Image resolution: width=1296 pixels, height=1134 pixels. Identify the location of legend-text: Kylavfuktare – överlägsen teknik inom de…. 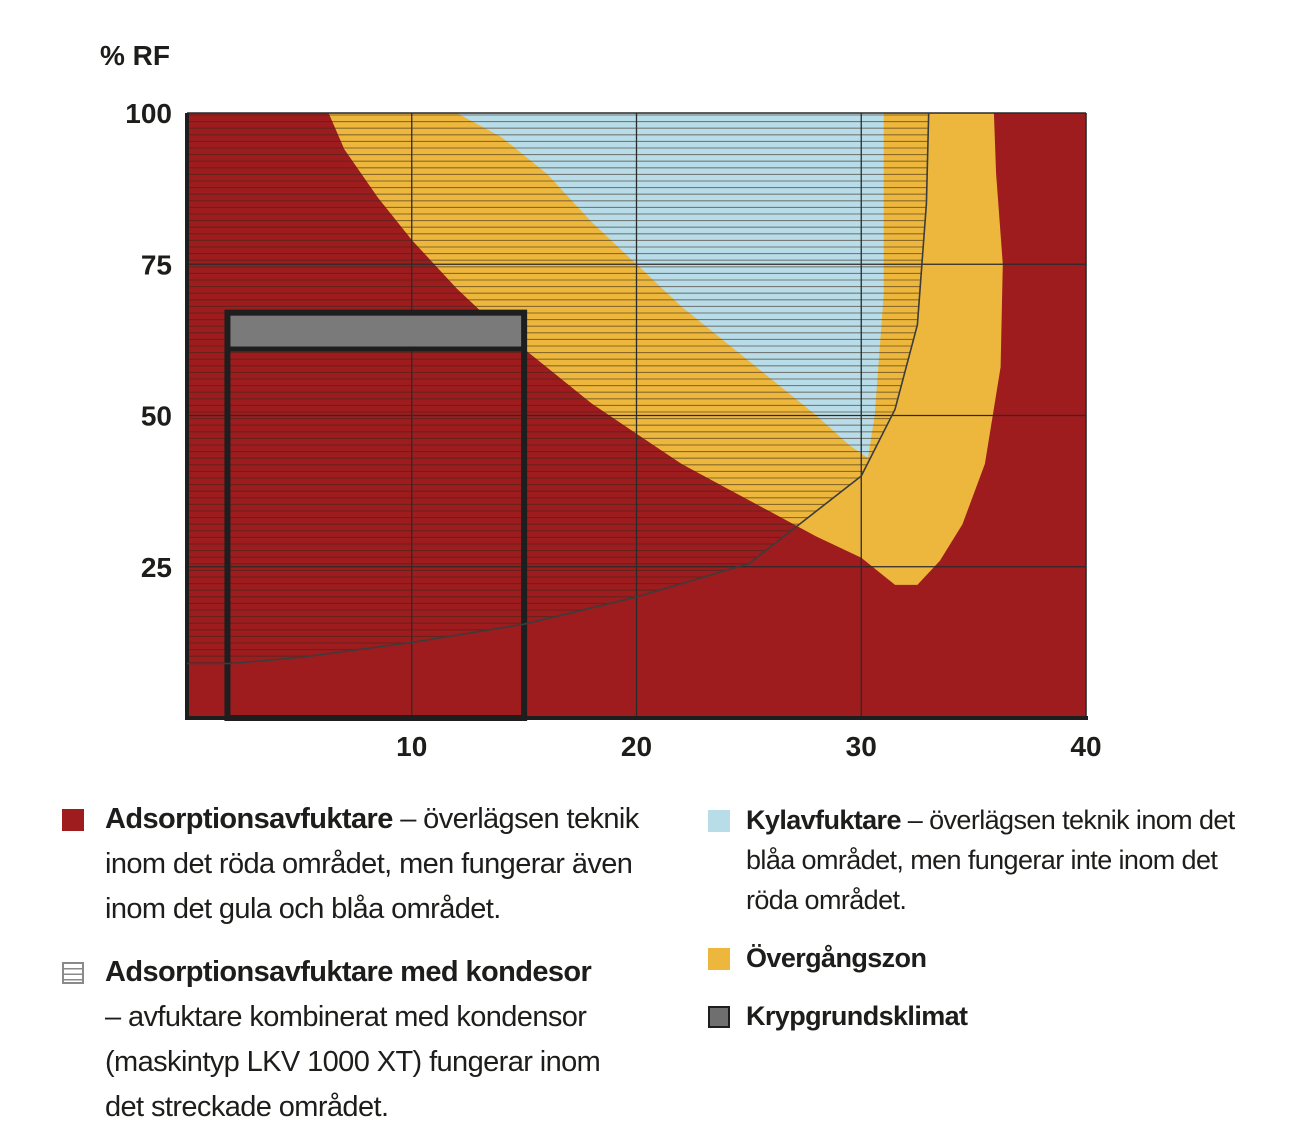
(990, 860).